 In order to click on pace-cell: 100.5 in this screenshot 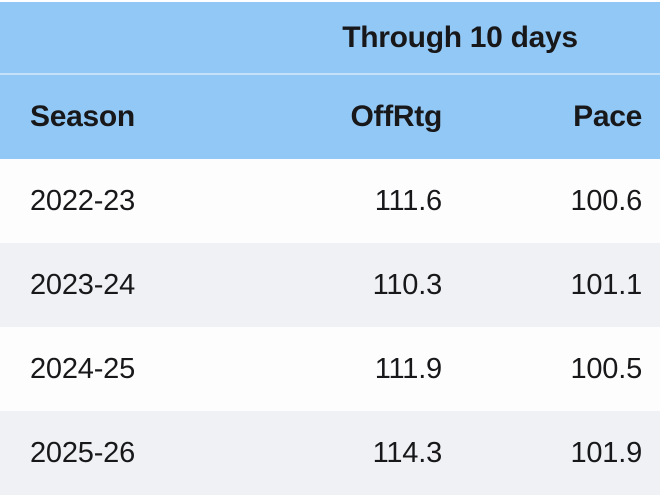, I will do `click(560, 369)`.